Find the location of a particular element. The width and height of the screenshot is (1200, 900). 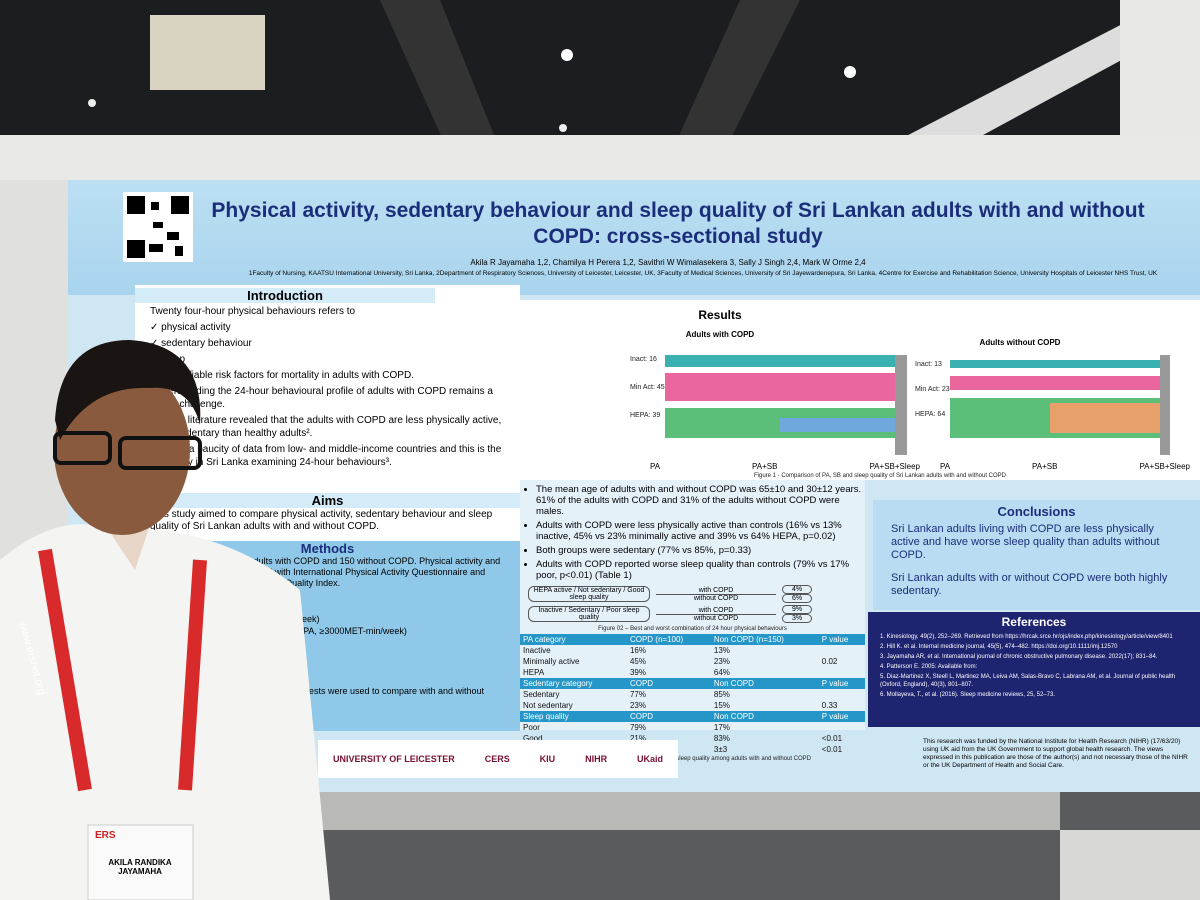

table-cell: 16% is located at coordinates (637, 650).